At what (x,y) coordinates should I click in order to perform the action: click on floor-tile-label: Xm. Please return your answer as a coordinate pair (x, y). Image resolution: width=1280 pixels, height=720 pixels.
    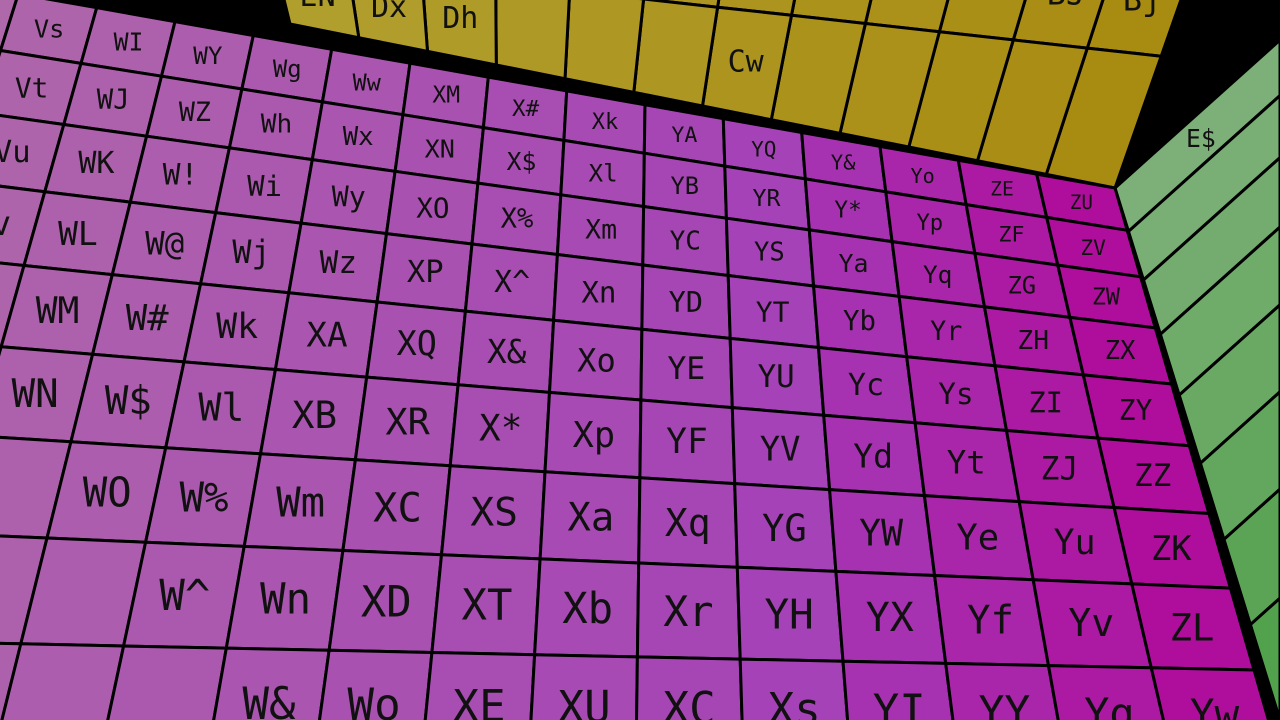
    Looking at the image, I should click on (601, 230).